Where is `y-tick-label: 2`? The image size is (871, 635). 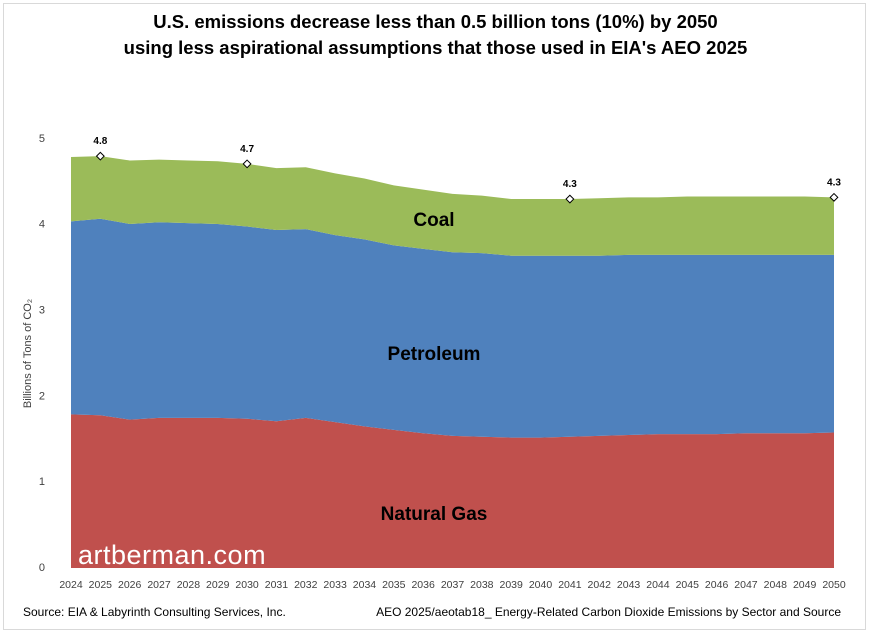 y-tick-label: 2 is located at coordinates (42, 396).